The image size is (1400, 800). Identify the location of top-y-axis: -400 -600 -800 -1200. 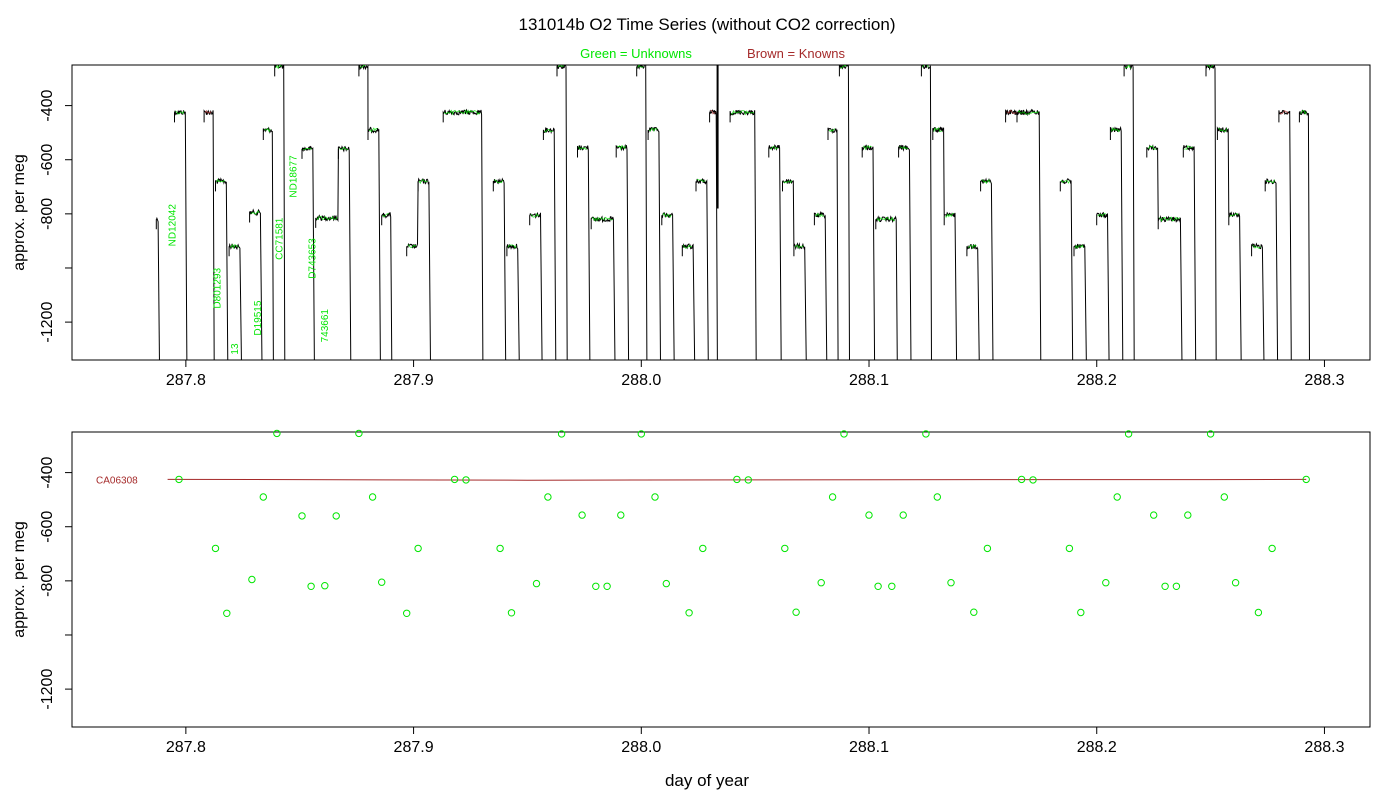
(55, 216).